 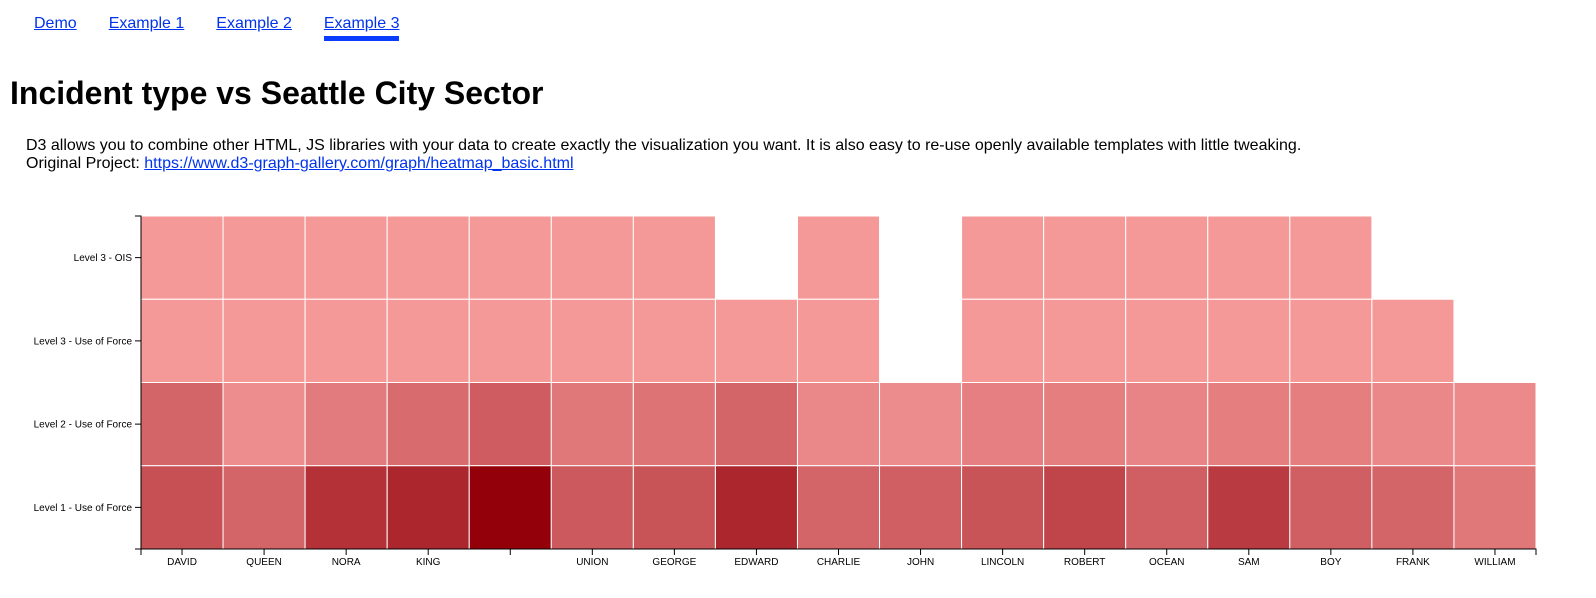 What do you see at coordinates (182, 562) in the screenshot?
I see `x-tick-label: DAVID` at bounding box center [182, 562].